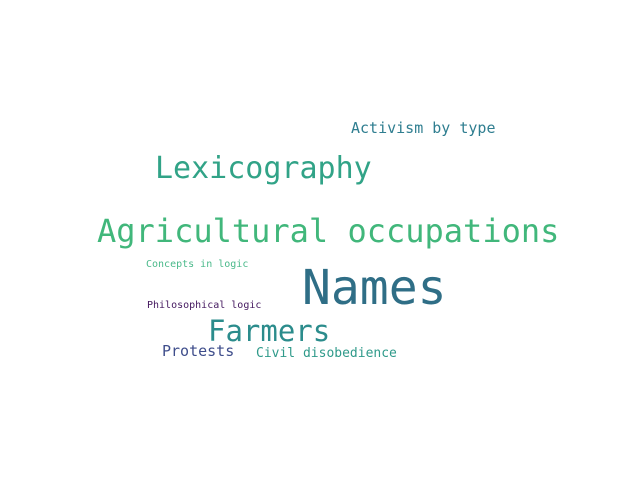 The width and height of the screenshot is (640, 480). What do you see at coordinates (198, 351) in the screenshot?
I see `word-protests: Protests` at bounding box center [198, 351].